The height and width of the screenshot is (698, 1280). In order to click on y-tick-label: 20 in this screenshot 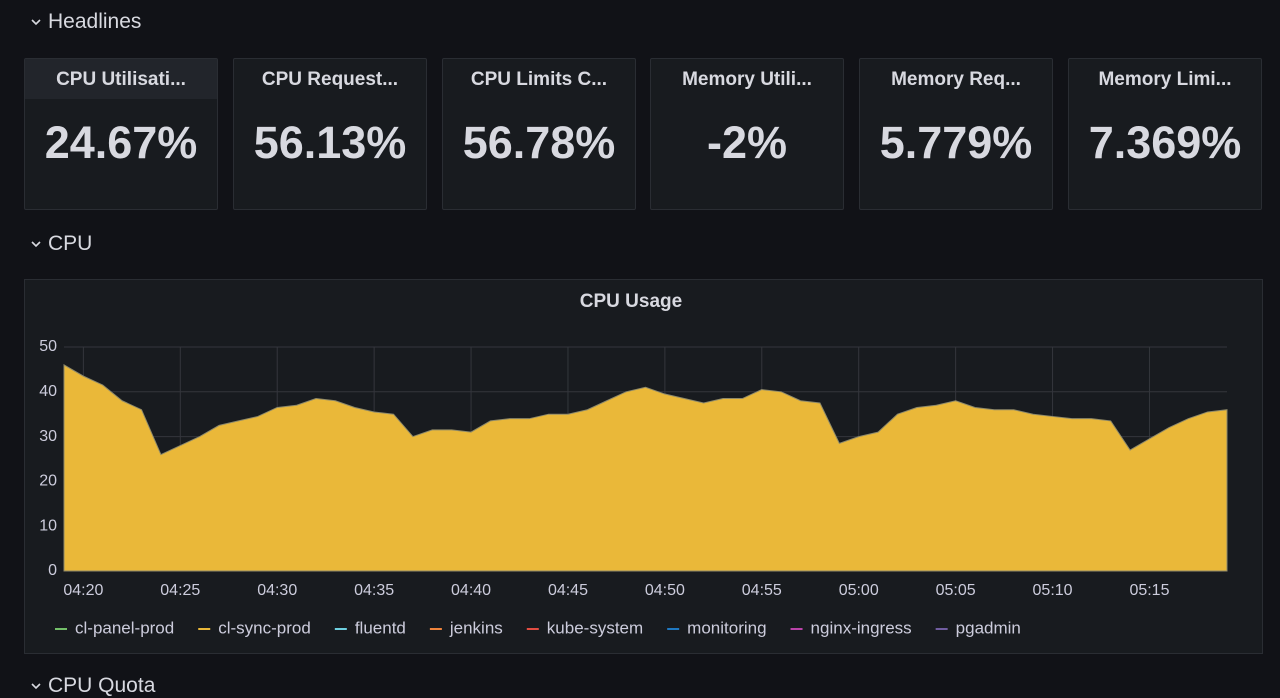, I will do `click(48, 481)`.